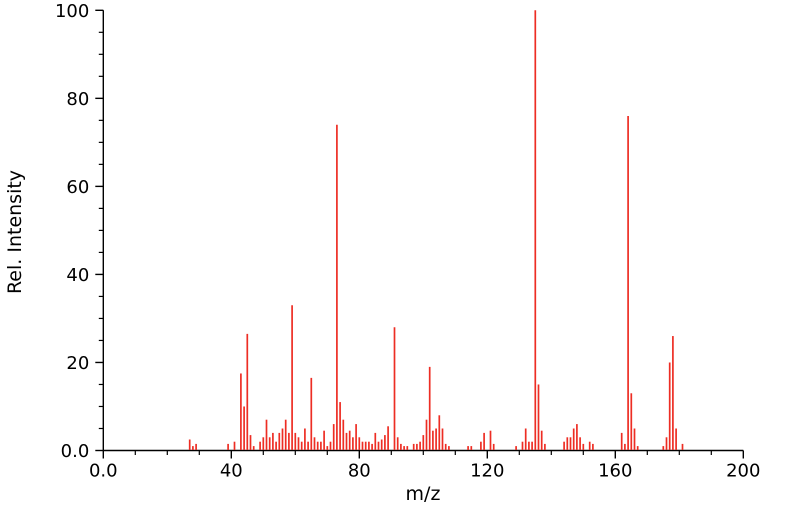  I want to click on x-tick-label: 40, so click(231, 471).